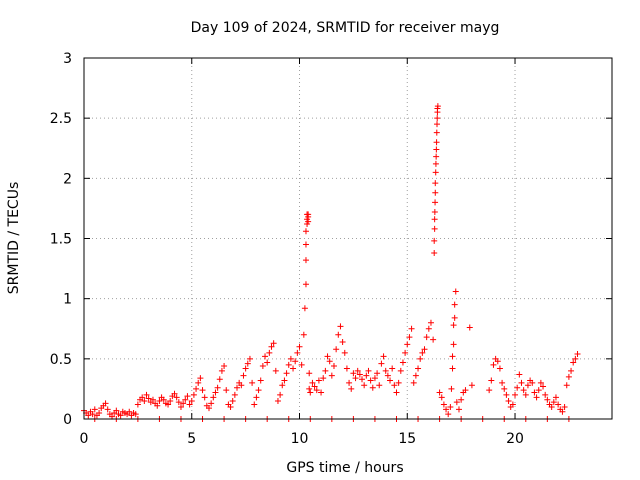 The image size is (640, 480). I want to click on y-axis-label: SRMTID / TECUs, so click(14, 238).